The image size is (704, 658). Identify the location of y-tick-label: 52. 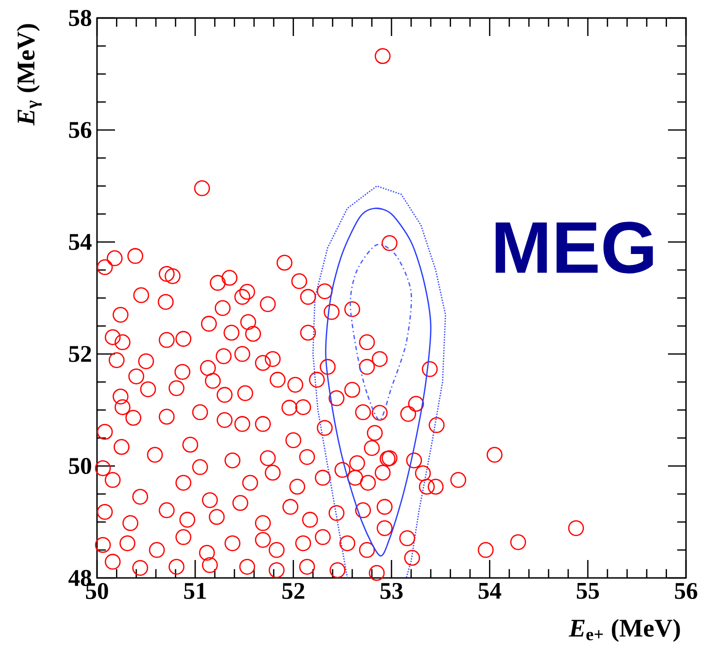
(80, 354).